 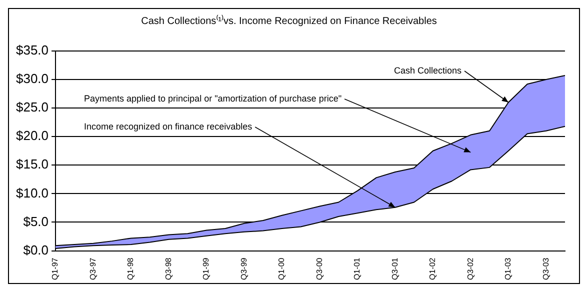 I want to click on x-tick-label: Q1-99, so click(x=206, y=268).